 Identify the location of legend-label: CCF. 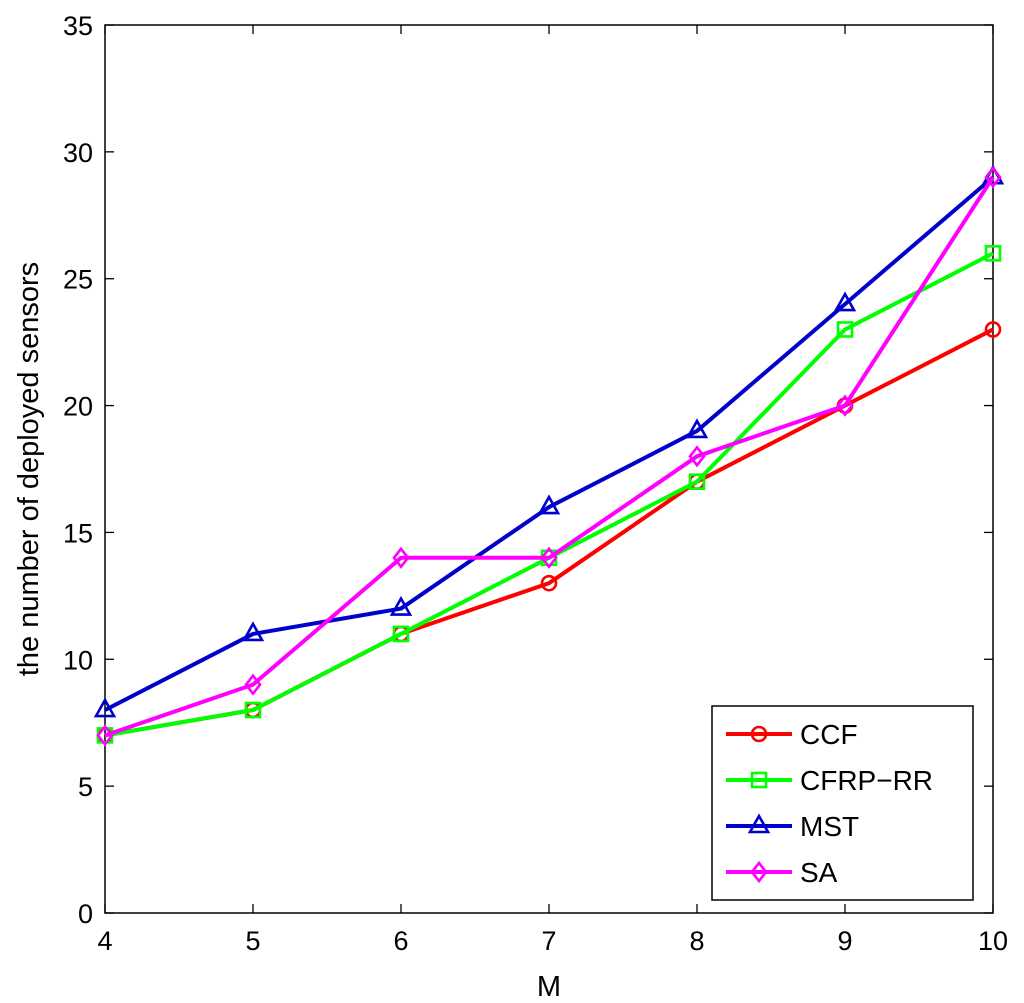
(829, 734).